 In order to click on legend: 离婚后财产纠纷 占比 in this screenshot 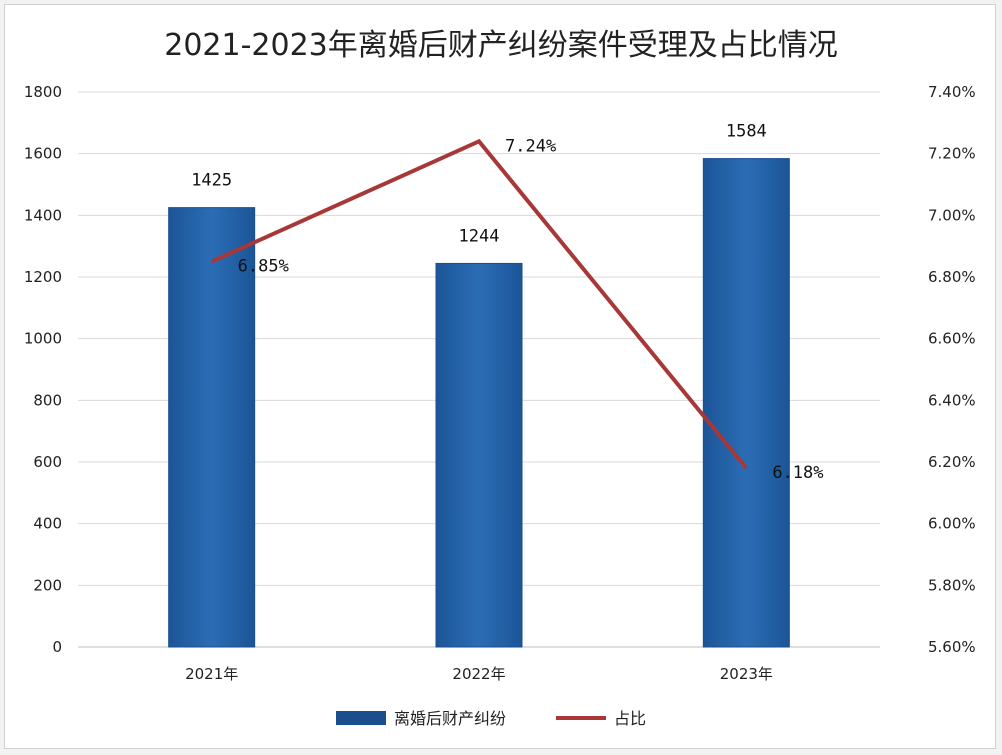, I will do `click(491, 718)`.